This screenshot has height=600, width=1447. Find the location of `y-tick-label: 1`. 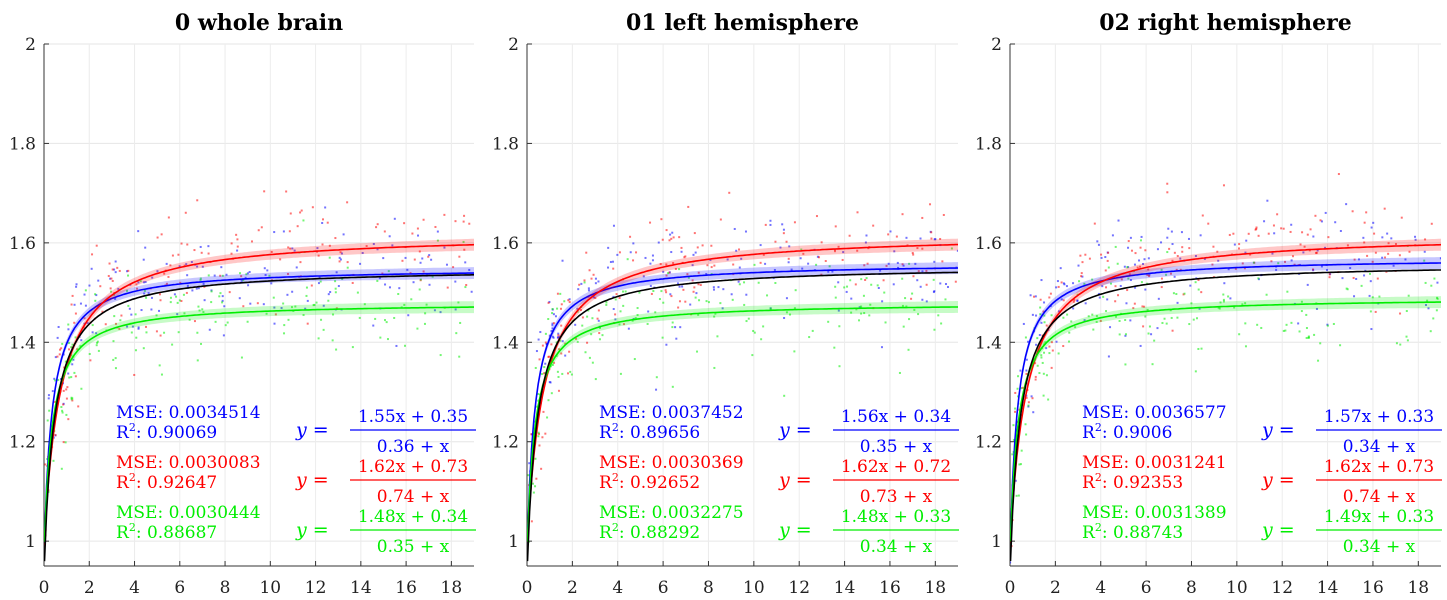

y-tick-label: 1 is located at coordinates (513, 542).